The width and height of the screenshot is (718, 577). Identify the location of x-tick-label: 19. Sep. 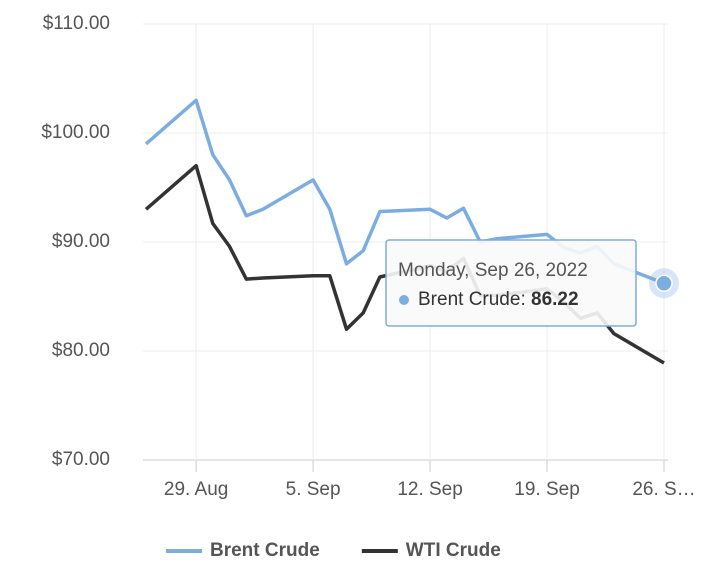
(547, 489).